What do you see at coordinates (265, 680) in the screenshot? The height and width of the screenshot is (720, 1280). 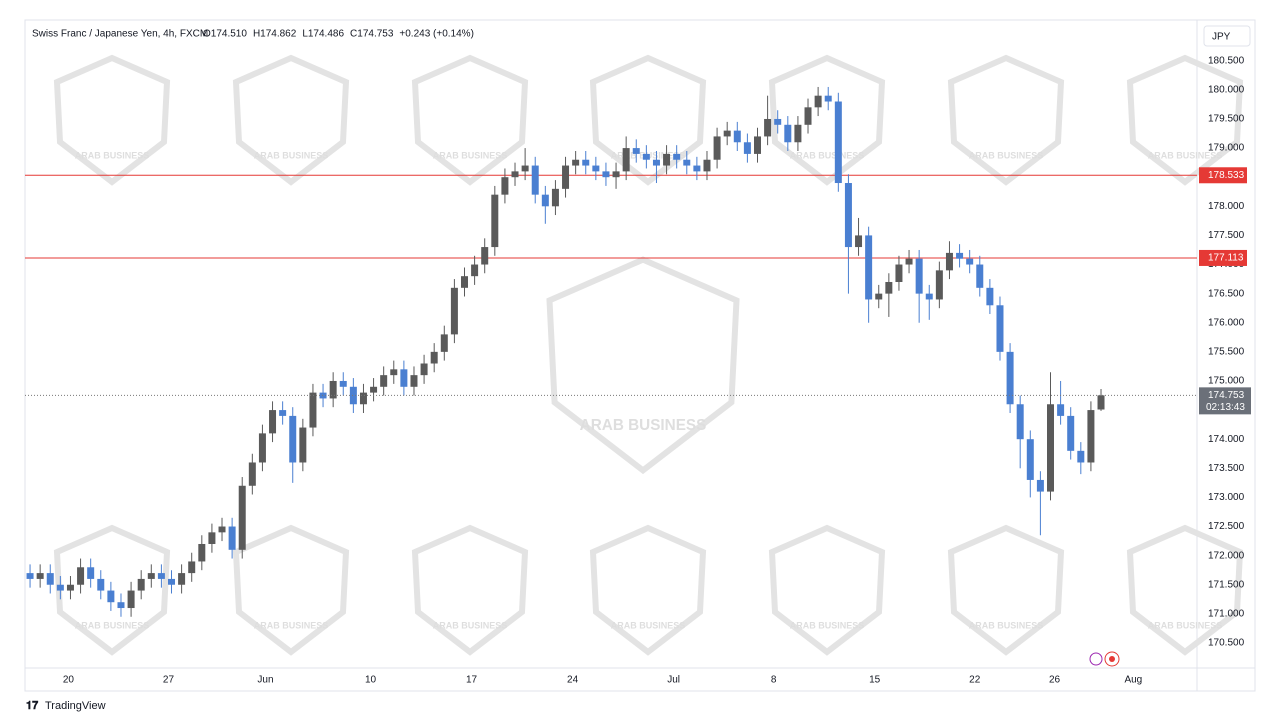 I see `x-tick-label: Jun` at bounding box center [265, 680].